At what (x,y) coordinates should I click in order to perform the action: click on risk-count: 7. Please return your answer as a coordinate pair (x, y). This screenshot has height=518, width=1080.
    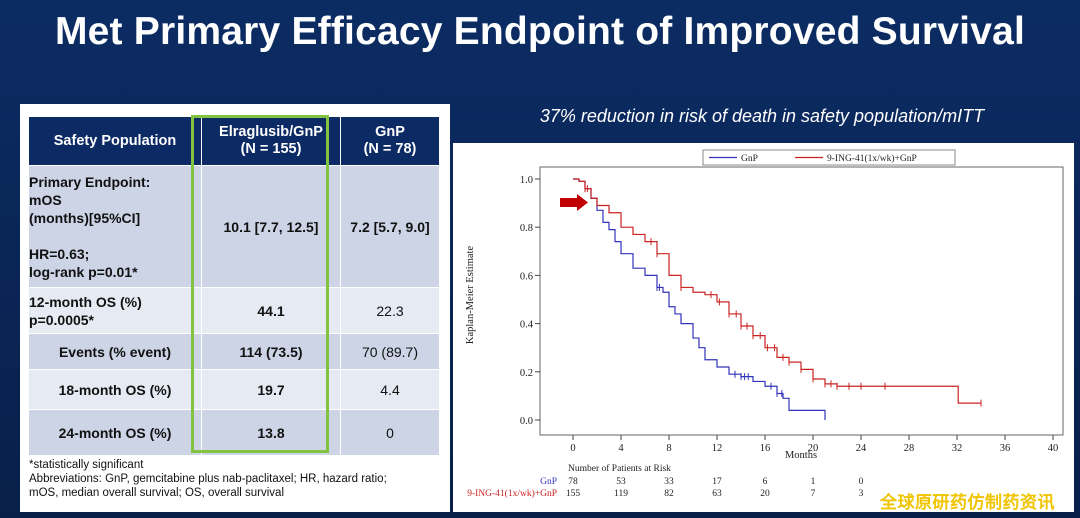
    Looking at the image, I should click on (813, 494).